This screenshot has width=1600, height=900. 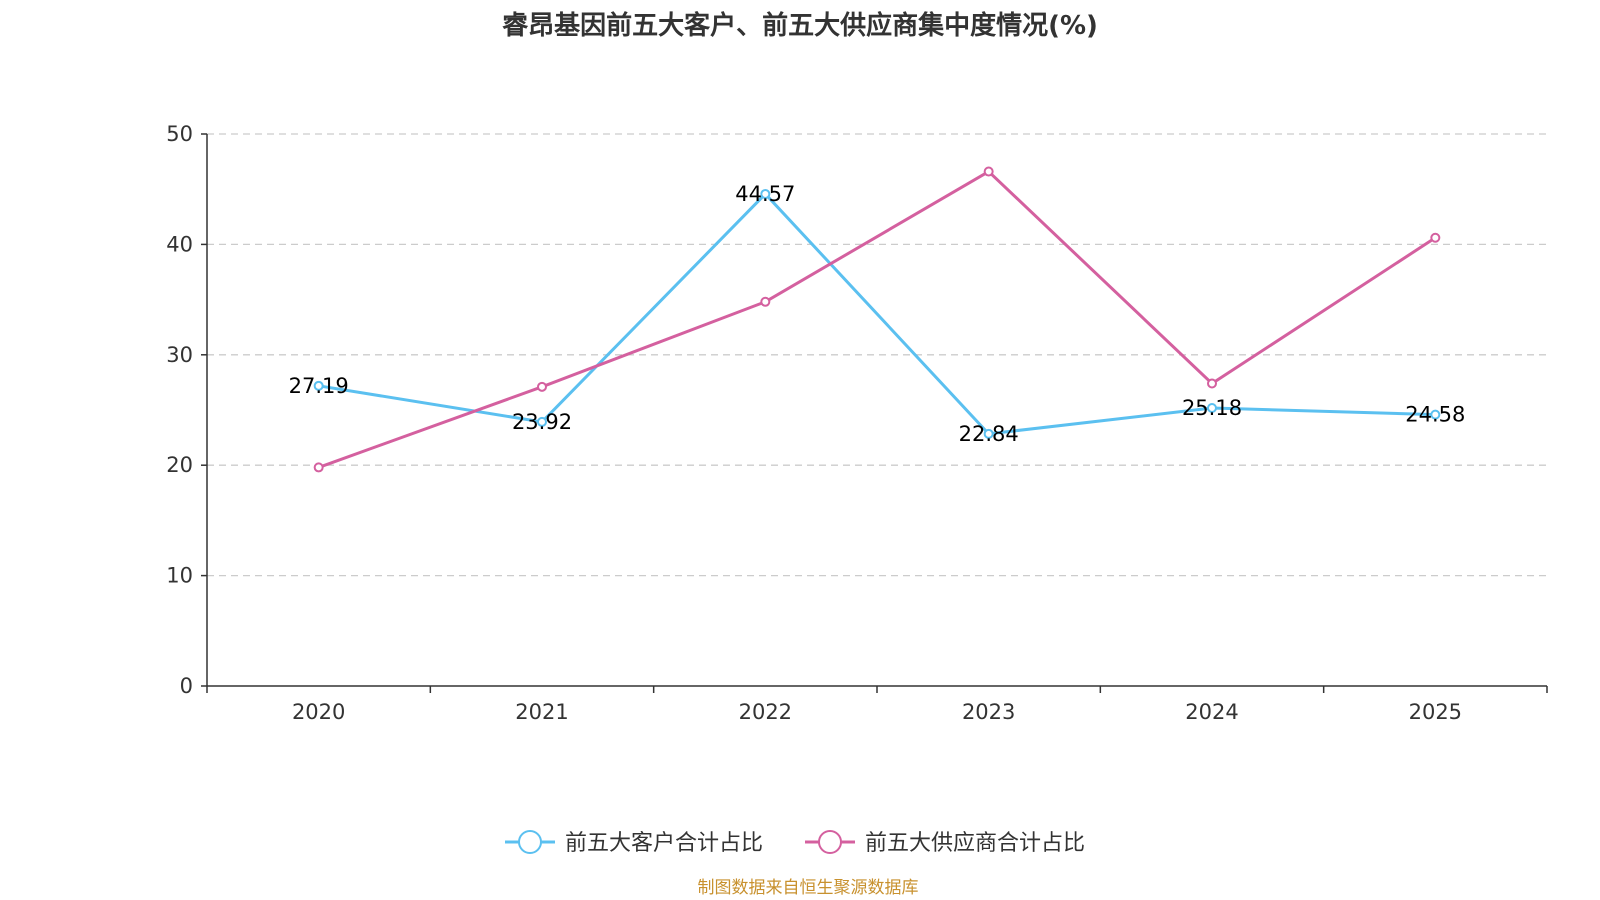 I want to click on data-label: 27.19, so click(x=319, y=386).